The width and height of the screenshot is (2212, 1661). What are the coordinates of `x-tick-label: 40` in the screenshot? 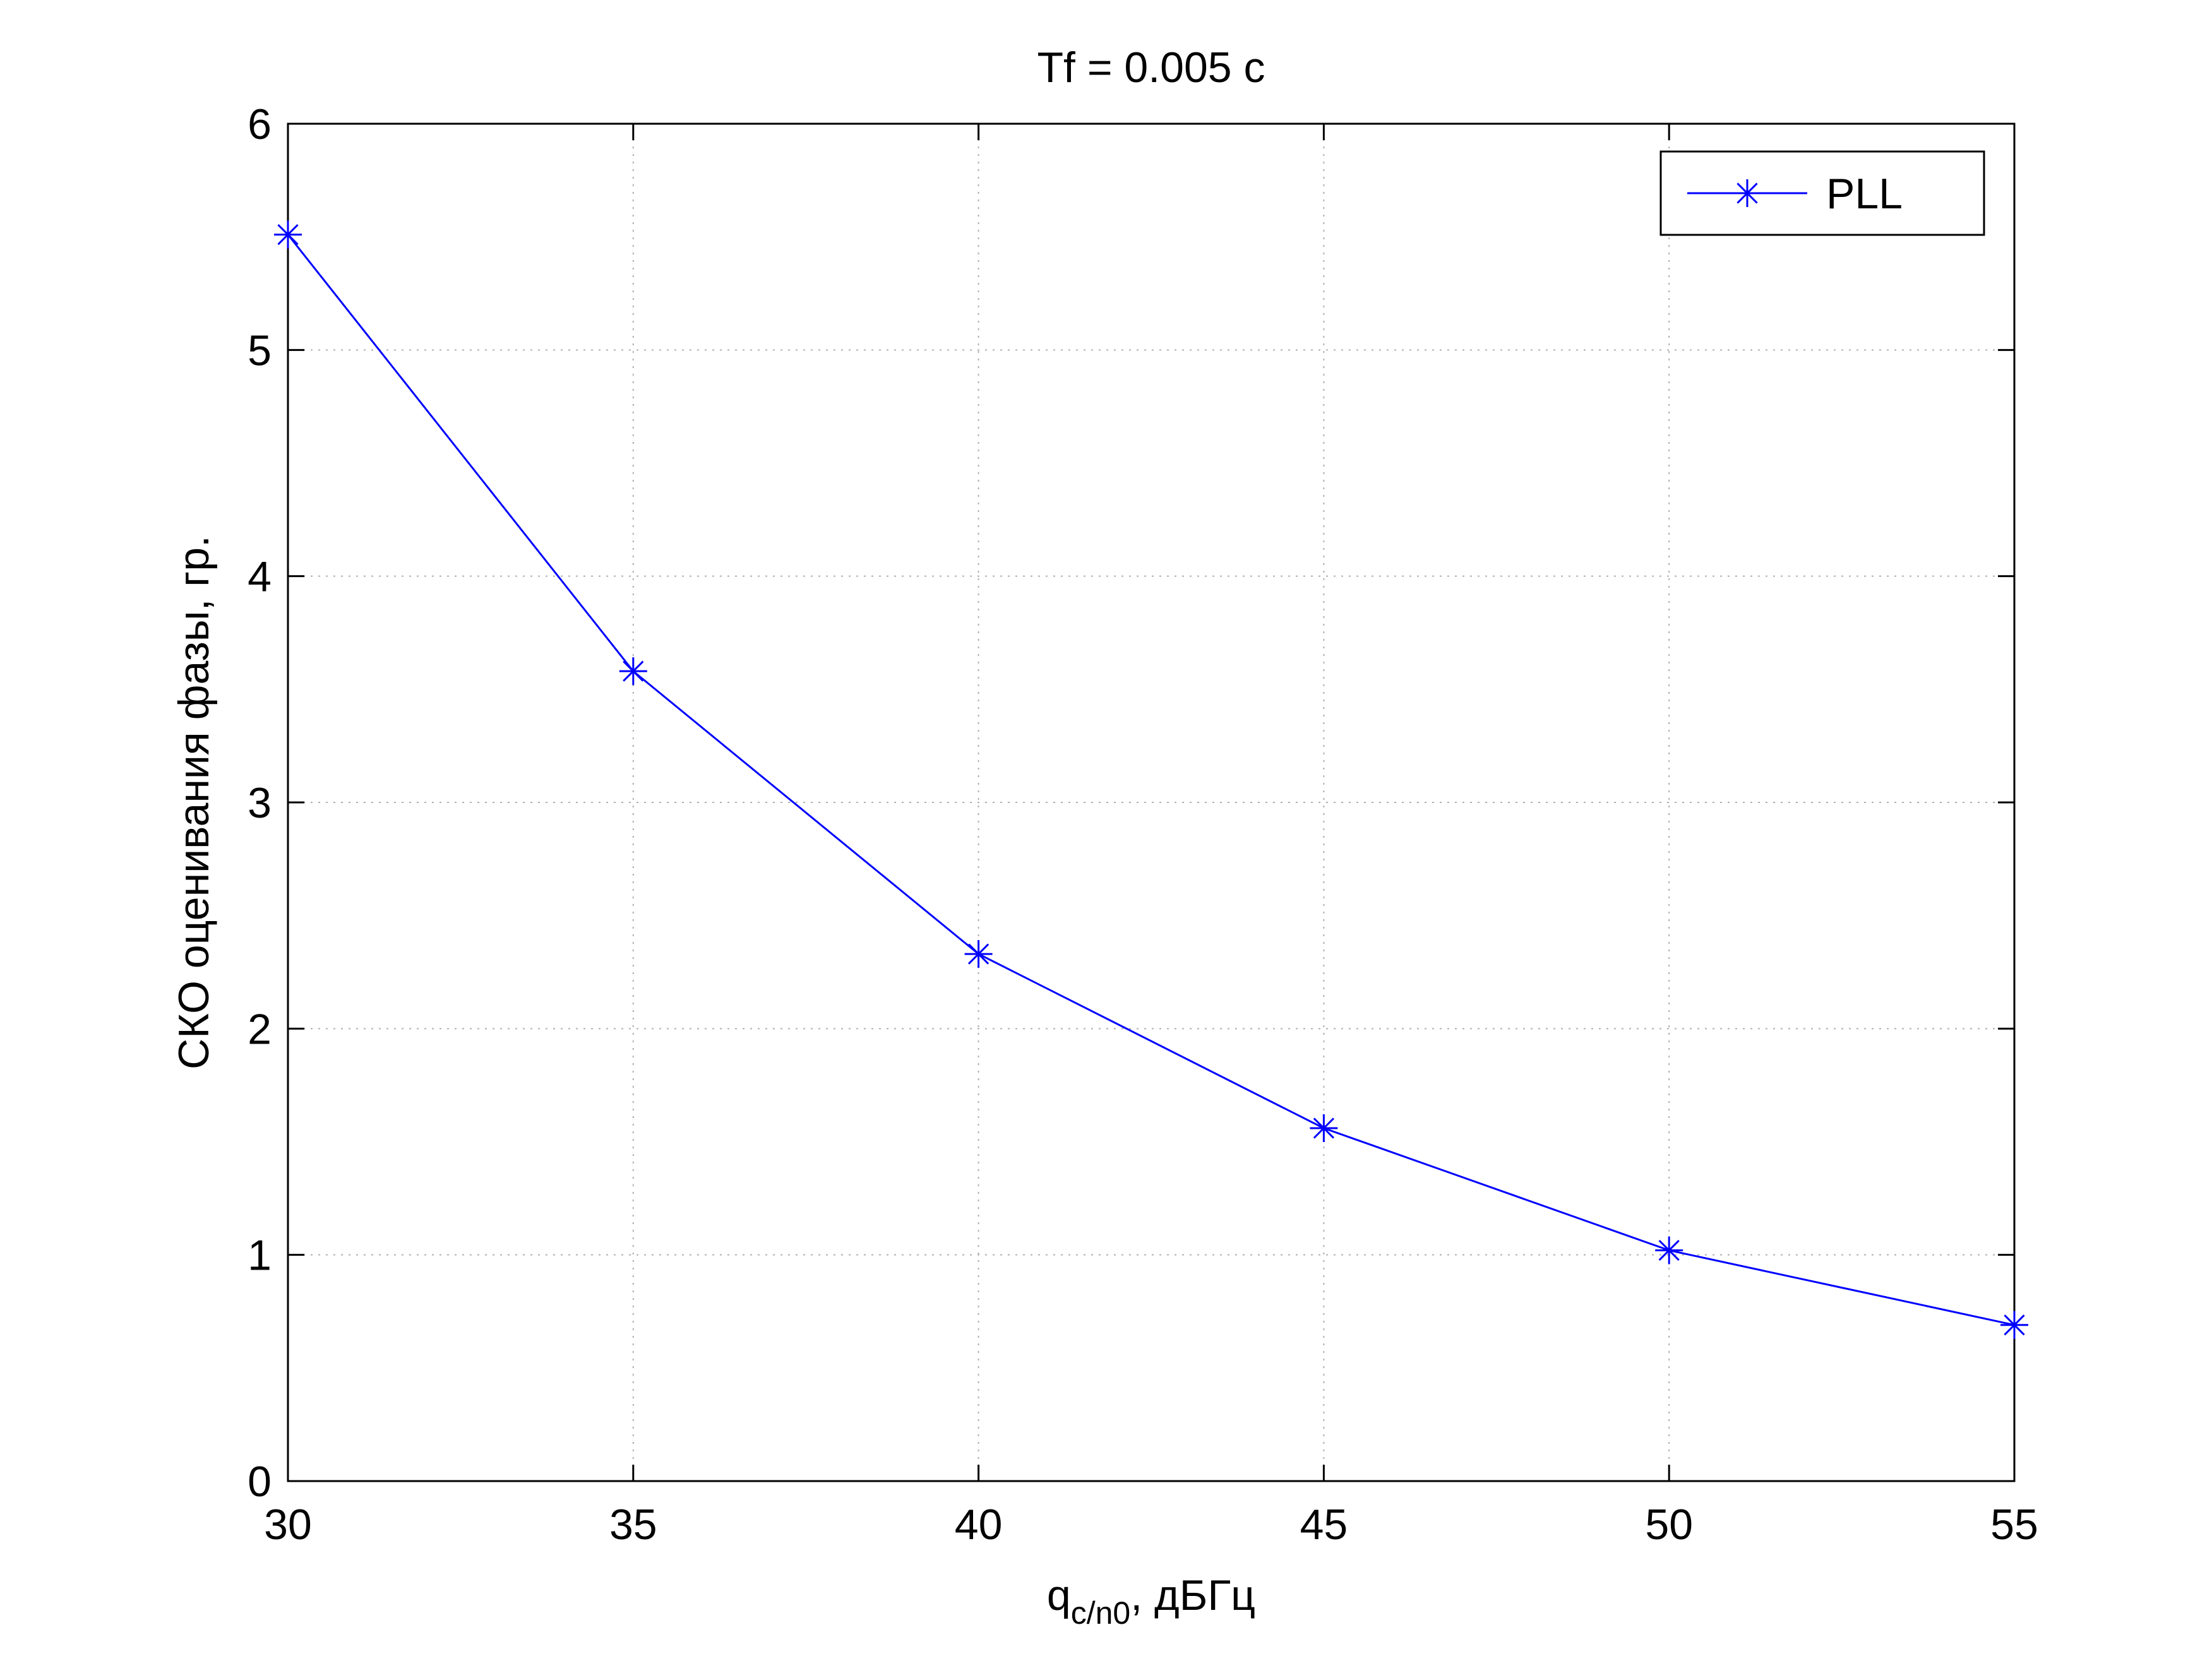 It's located at (979, 1525).